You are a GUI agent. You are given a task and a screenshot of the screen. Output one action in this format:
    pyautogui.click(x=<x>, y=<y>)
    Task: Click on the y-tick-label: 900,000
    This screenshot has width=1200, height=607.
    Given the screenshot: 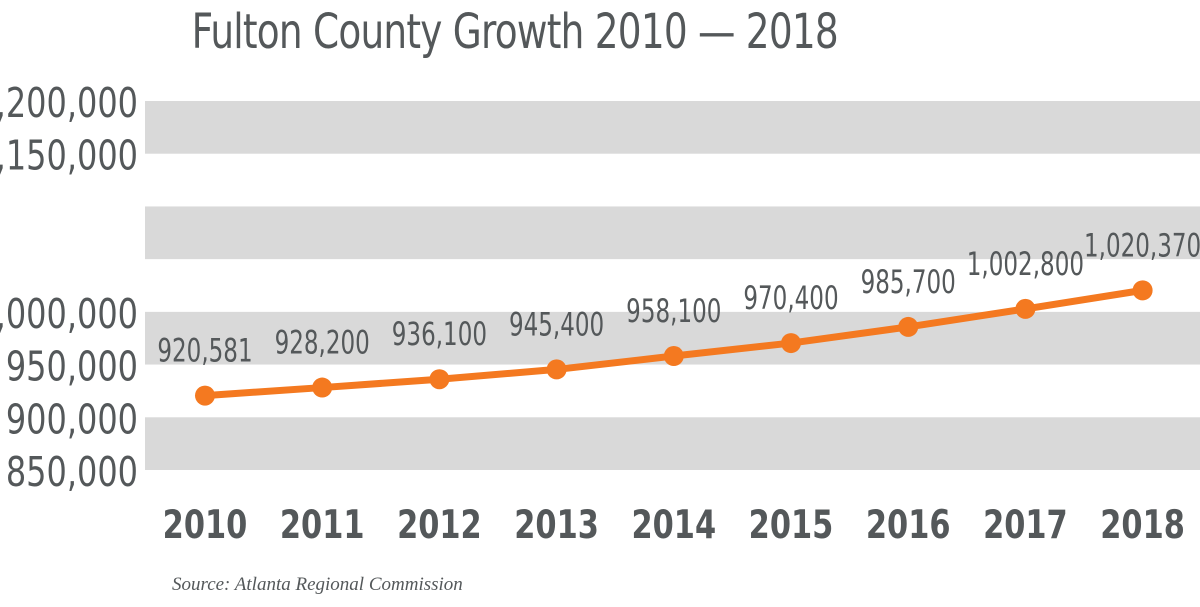 What is the action you would take?
    pyautogui.click(x=72, y=419)
    